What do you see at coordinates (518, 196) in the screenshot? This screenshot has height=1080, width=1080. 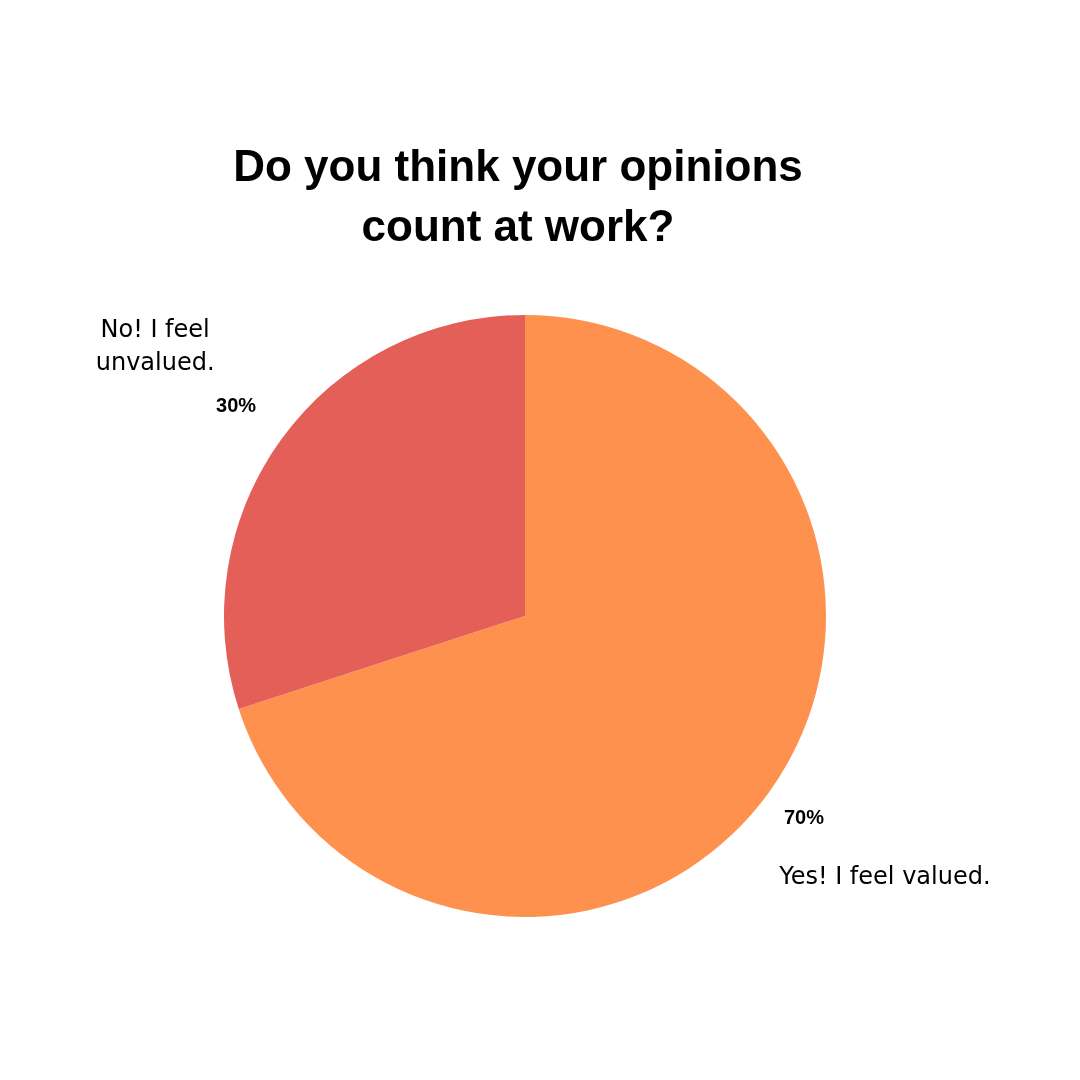 I see `chart-title: Do you think your opinions count at work?` at bounding box center [518, 196].